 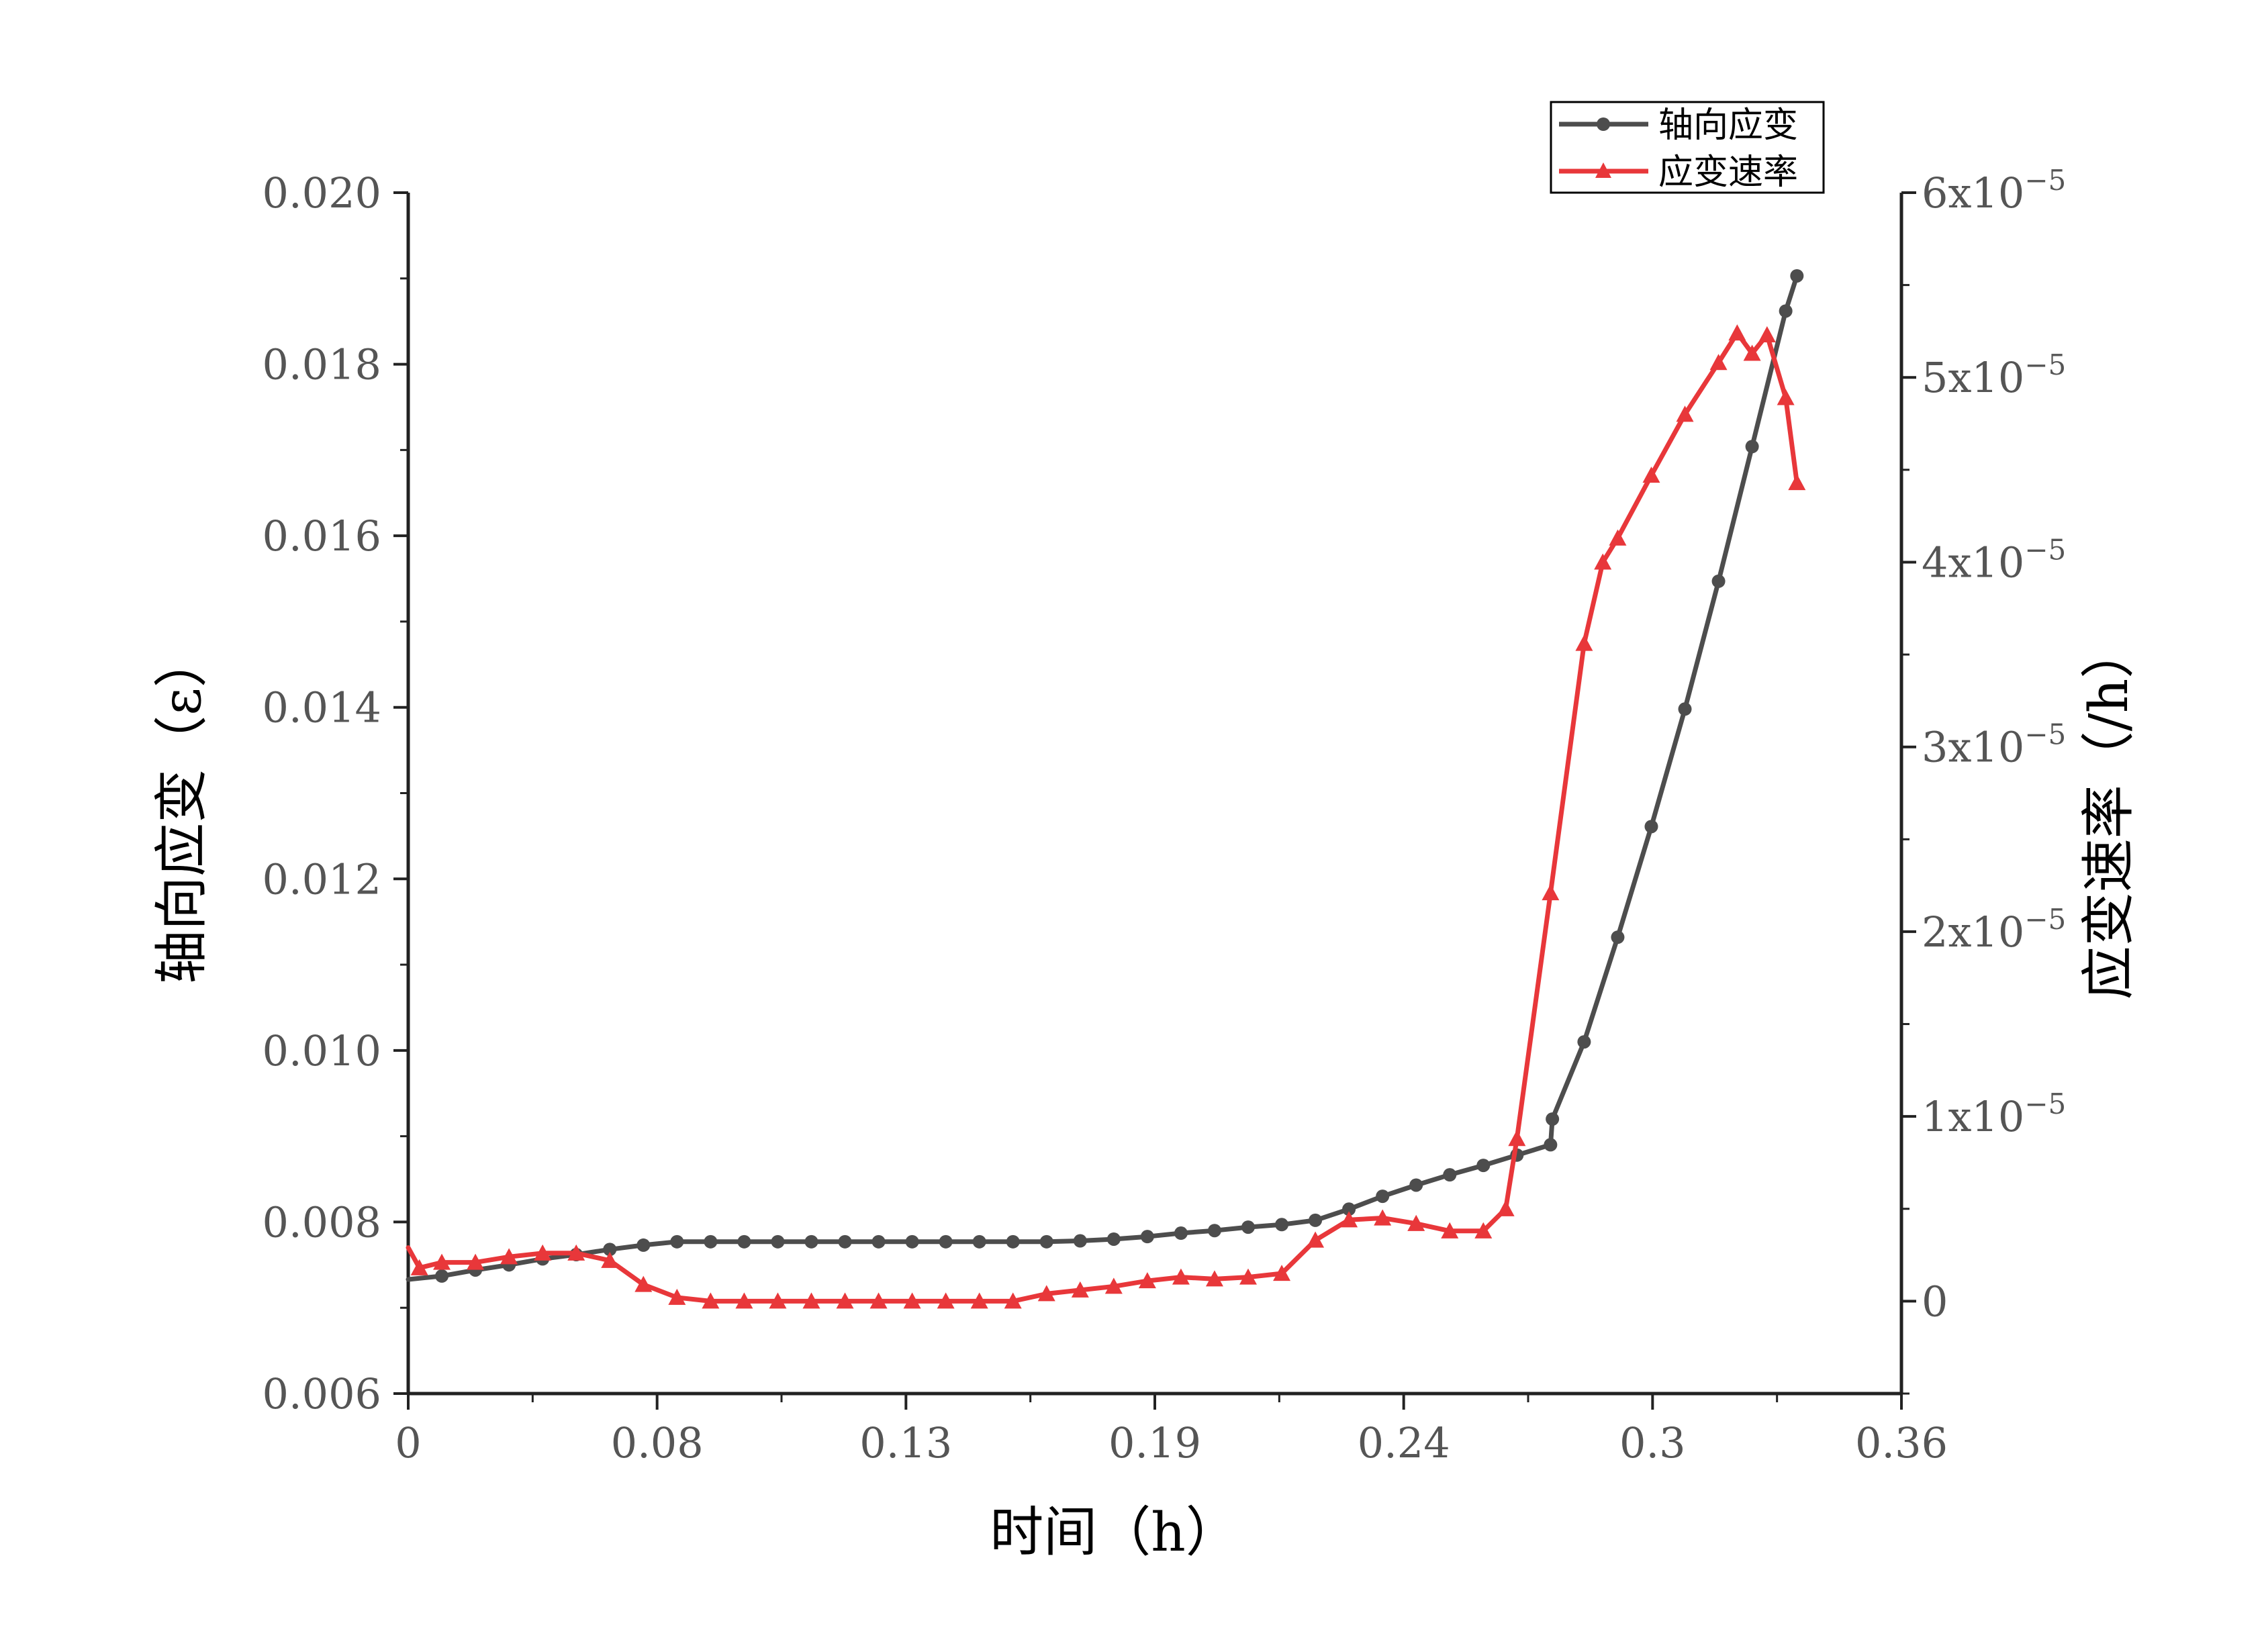 I want to click on x-tick-label: 0.13, so click(x=905, y=1442).